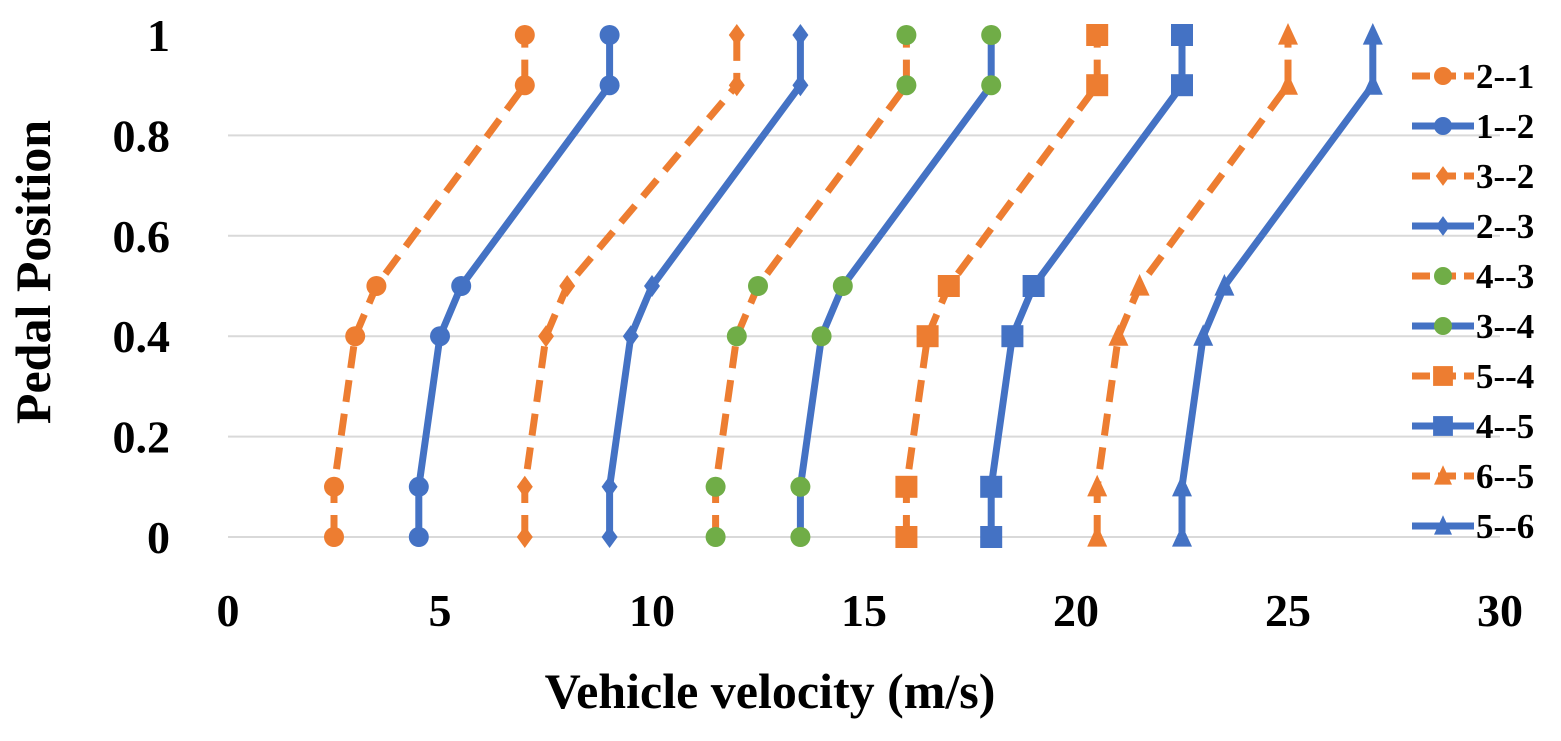 The height and width of the screenshot is (741, 1561). I want to click on series-6--5, so click(1192, 285).